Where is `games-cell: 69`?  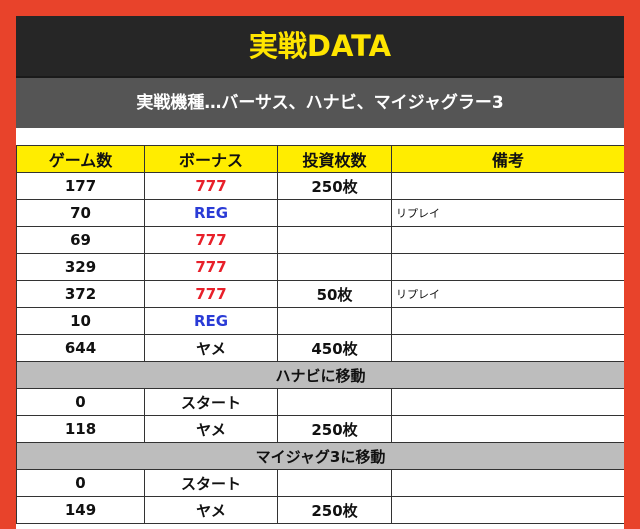
games-cell: 69 is located at coordinates (80, 240).